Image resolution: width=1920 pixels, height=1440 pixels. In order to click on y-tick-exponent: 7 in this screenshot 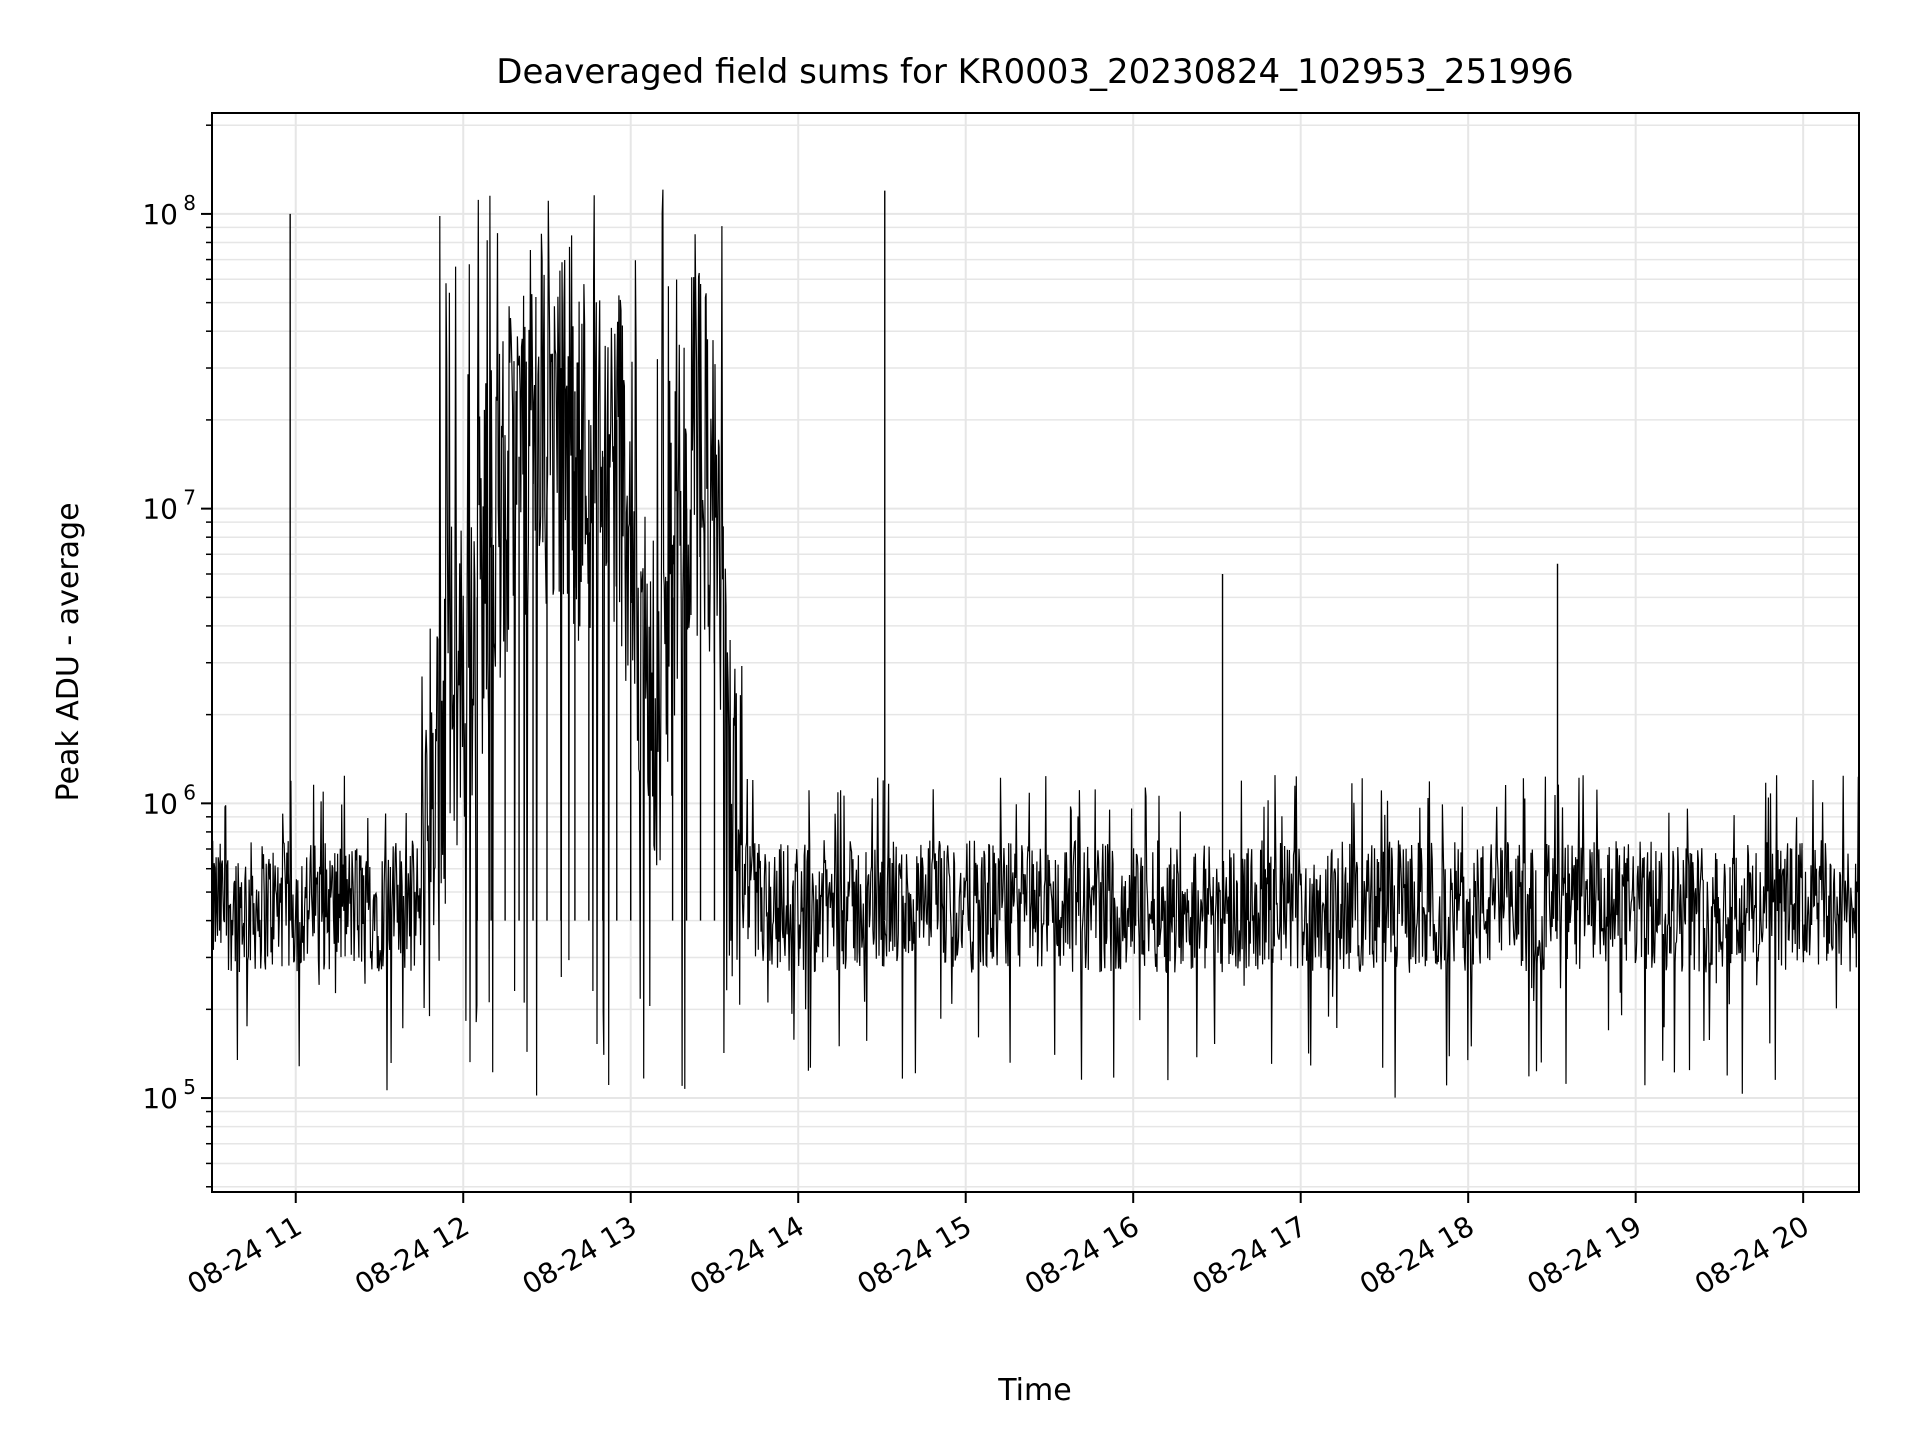, I will do `click(189, 498)`.